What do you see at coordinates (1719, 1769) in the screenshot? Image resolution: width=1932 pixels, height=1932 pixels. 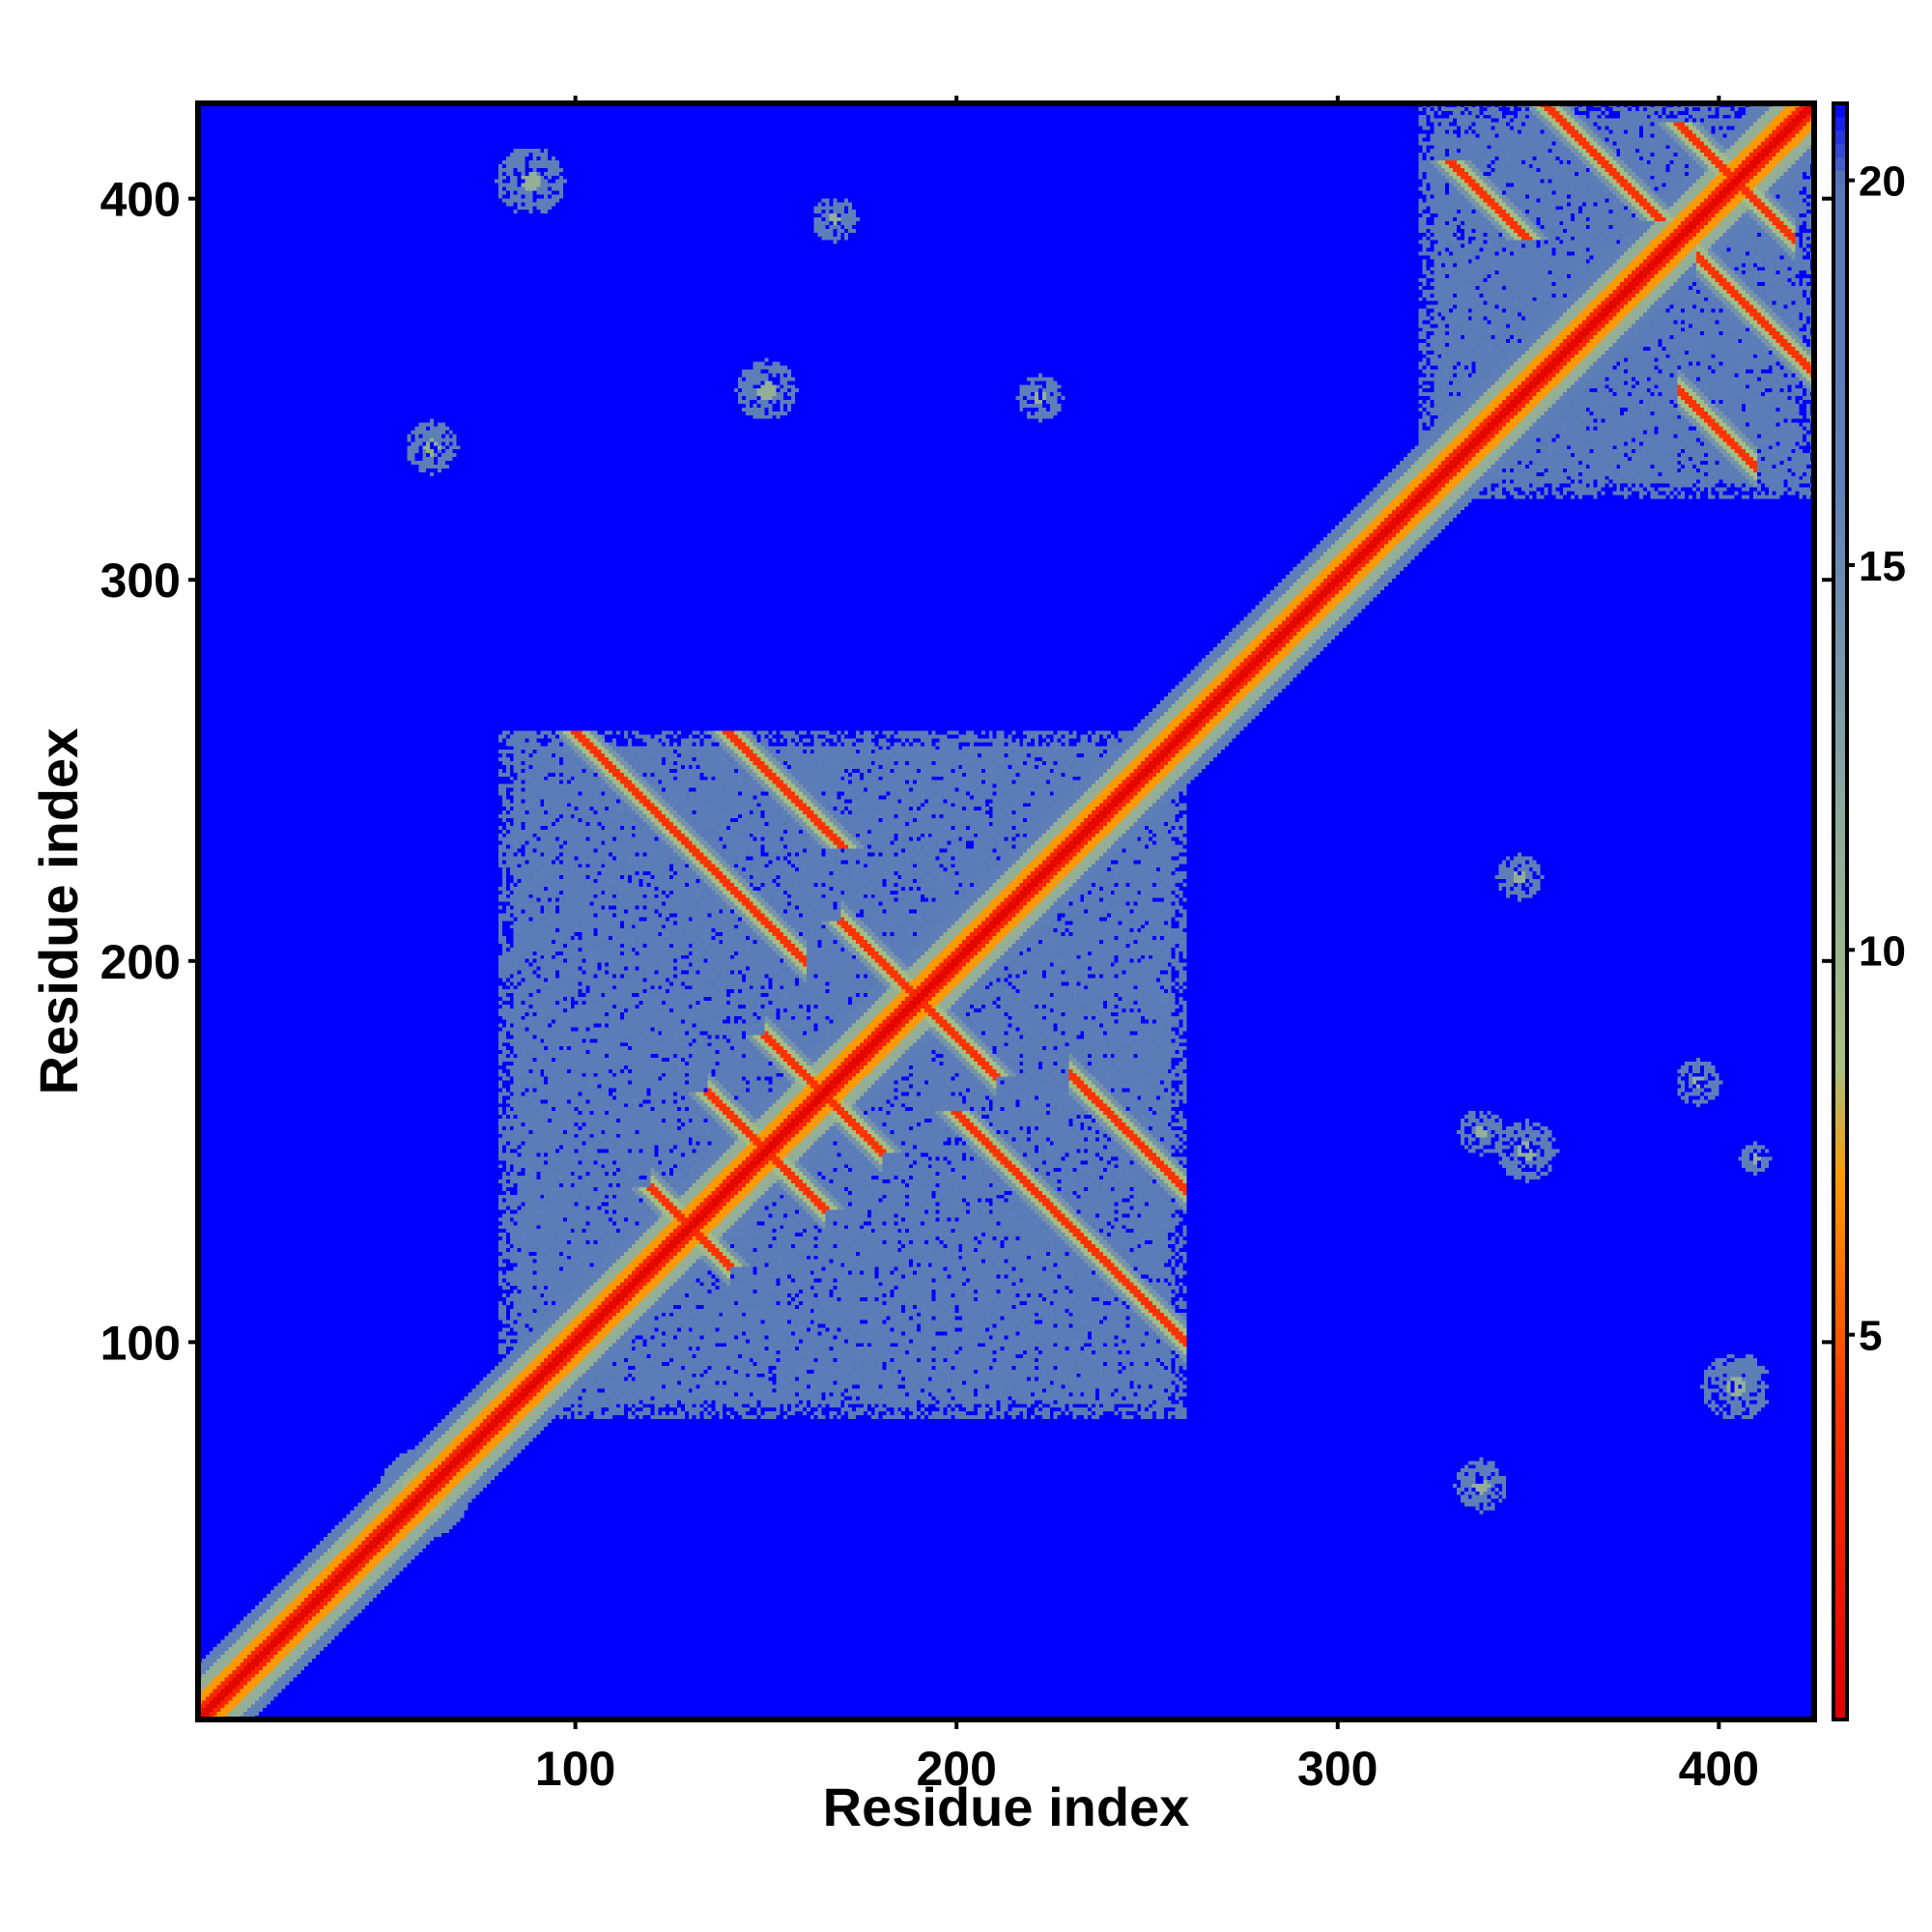 I see `x-tick-label: 400` at bounding box center [1719, 1769].